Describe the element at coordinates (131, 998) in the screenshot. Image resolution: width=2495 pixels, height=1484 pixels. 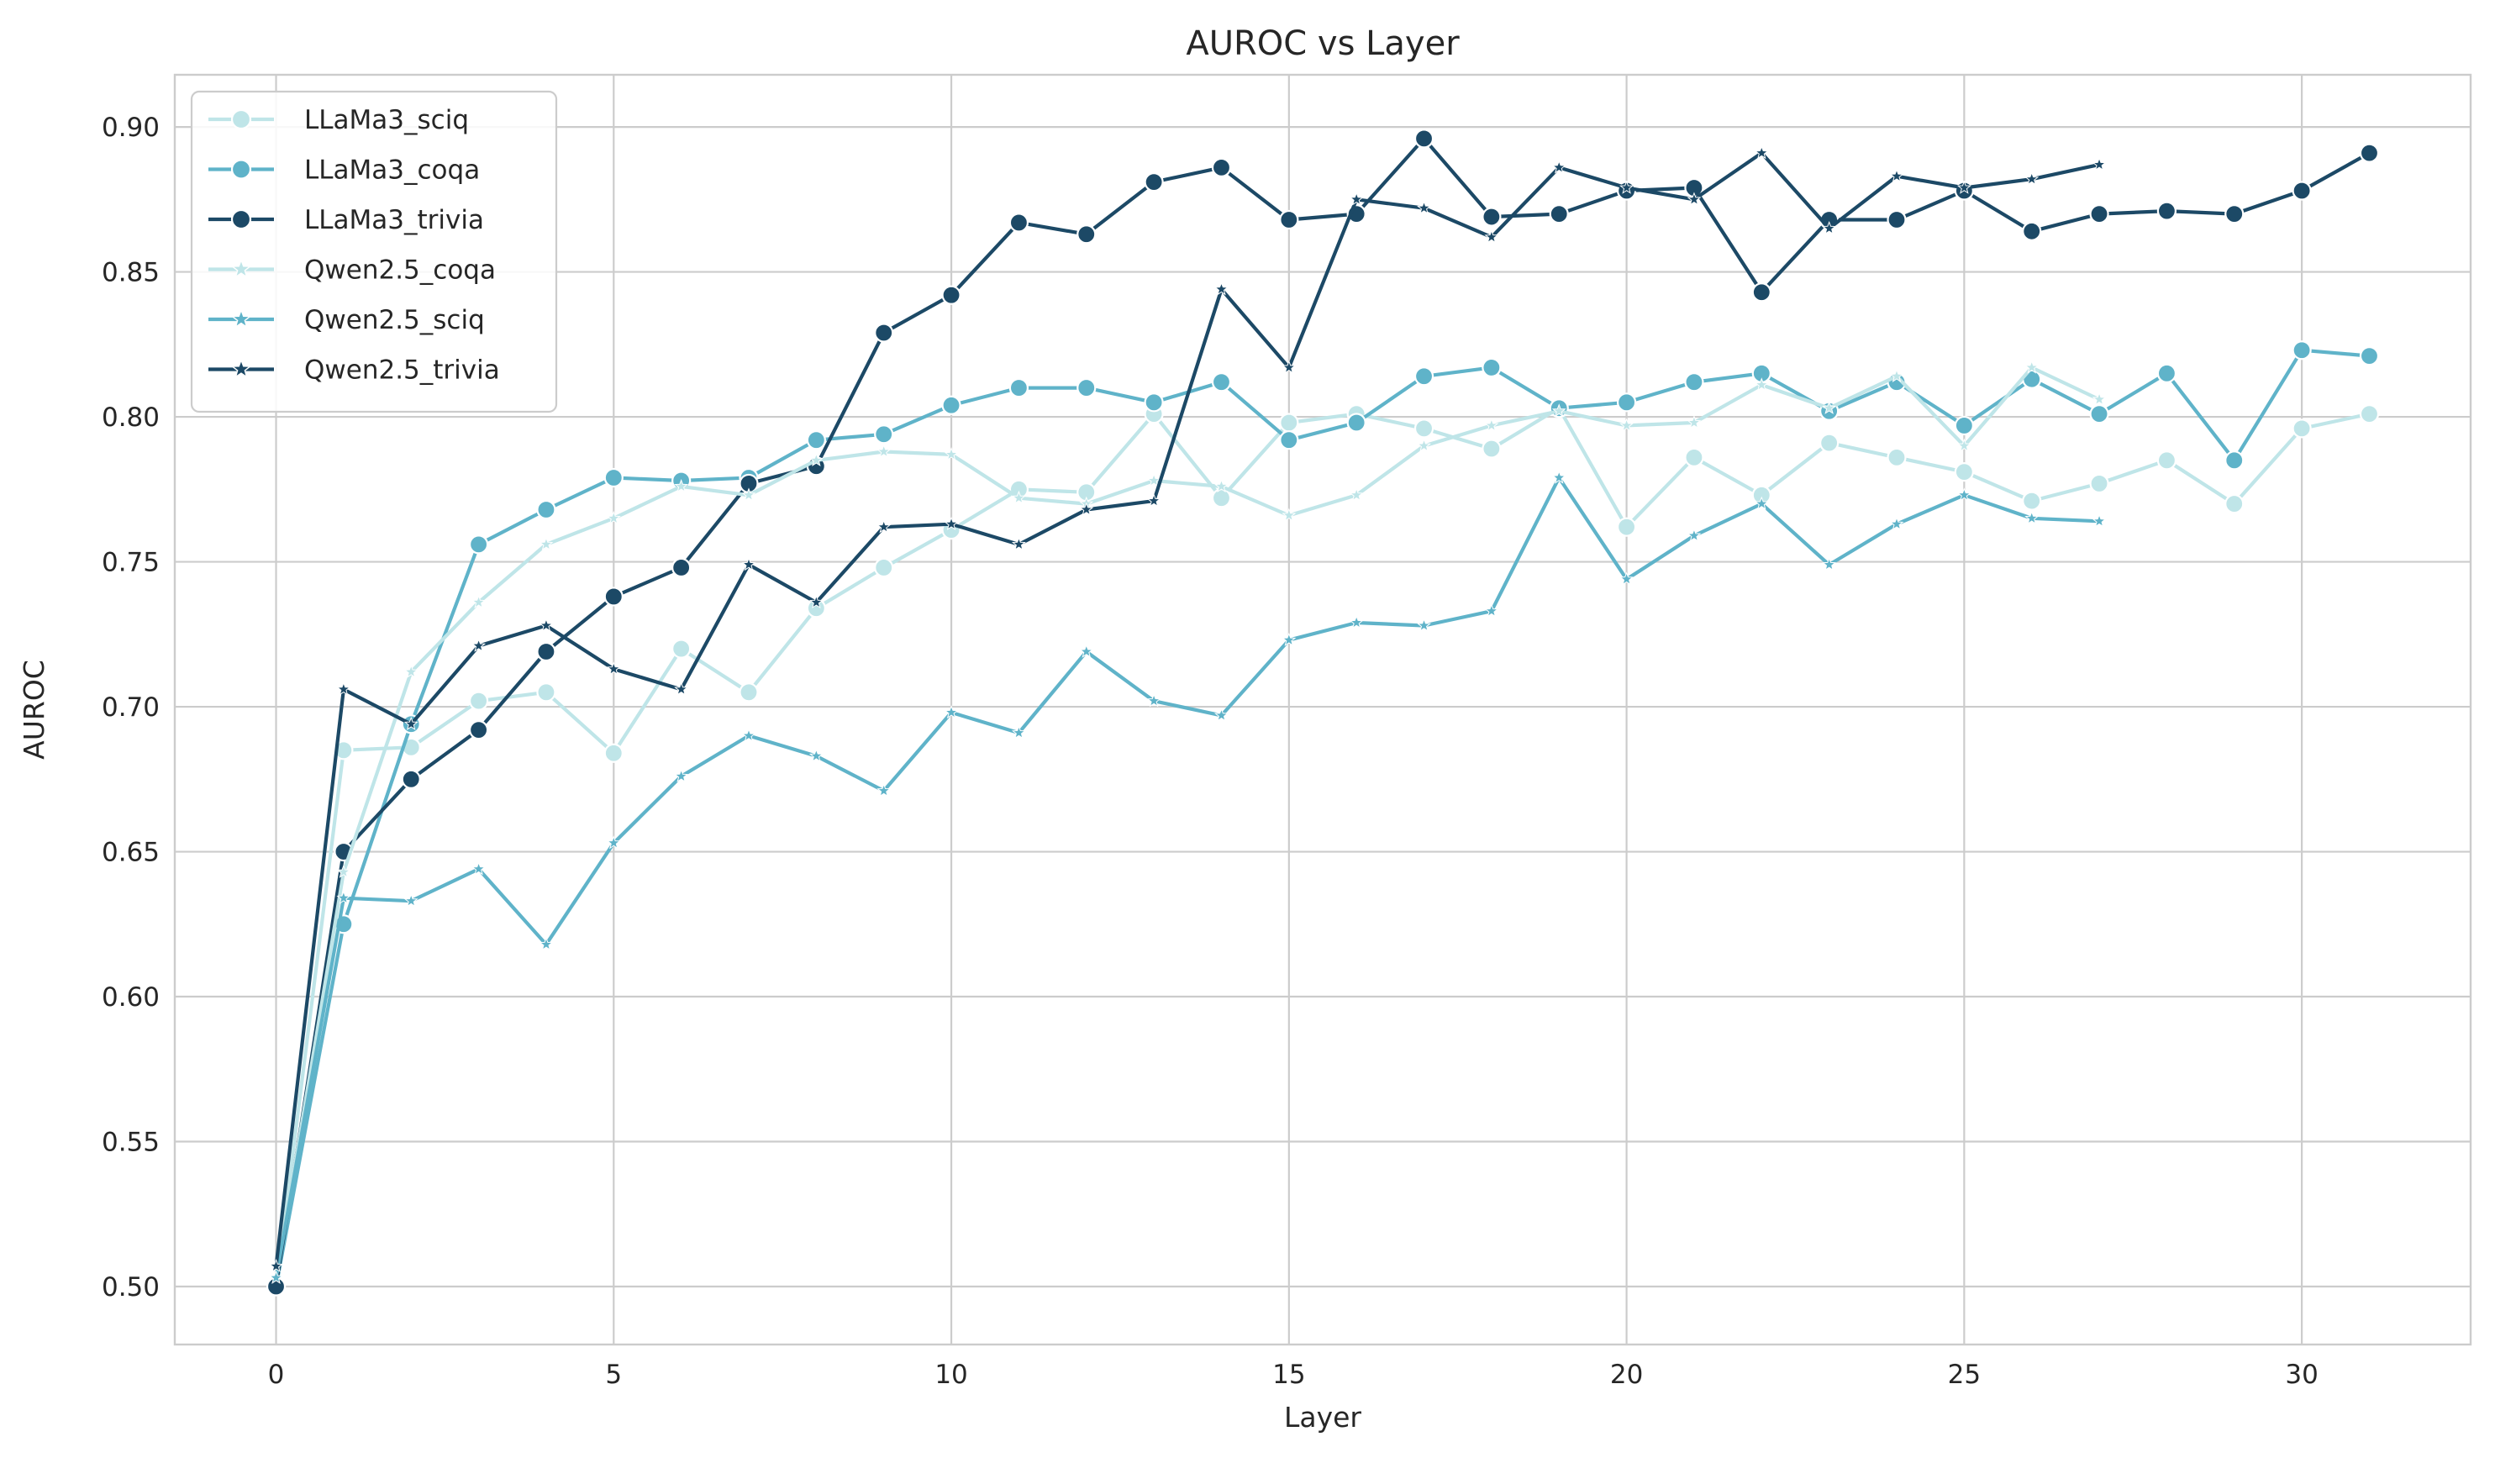
I see `y-tick-label: 0.60` at that location.